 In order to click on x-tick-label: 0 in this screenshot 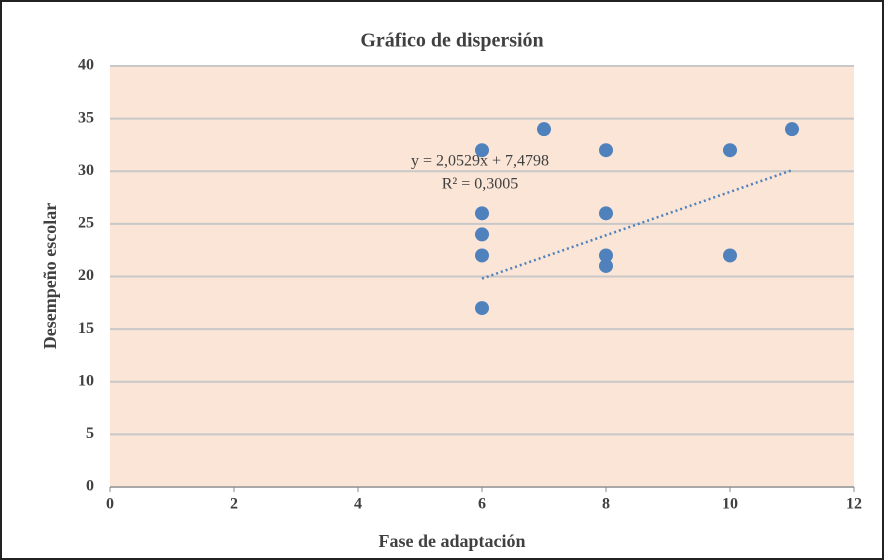, I will do `click(110, 504)`.